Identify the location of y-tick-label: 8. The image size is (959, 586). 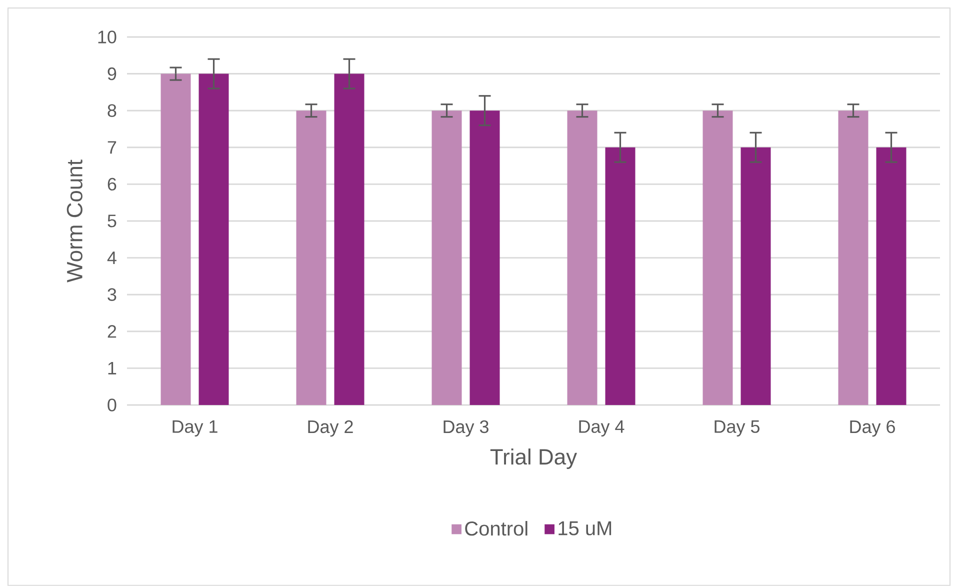
(112, 111).